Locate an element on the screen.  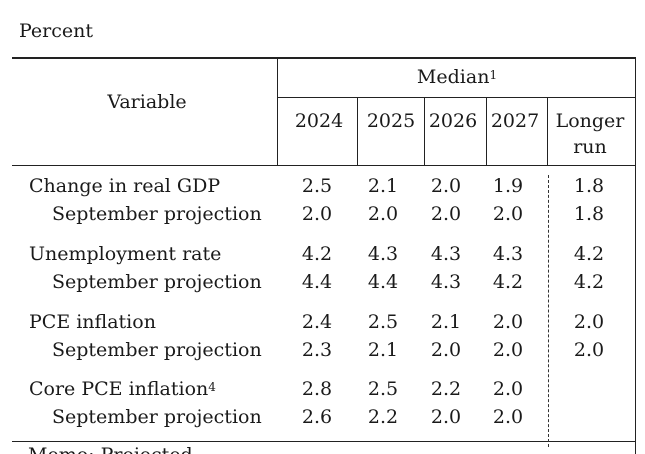
row-label: PCE inflation is located at coordinates (92, 322).